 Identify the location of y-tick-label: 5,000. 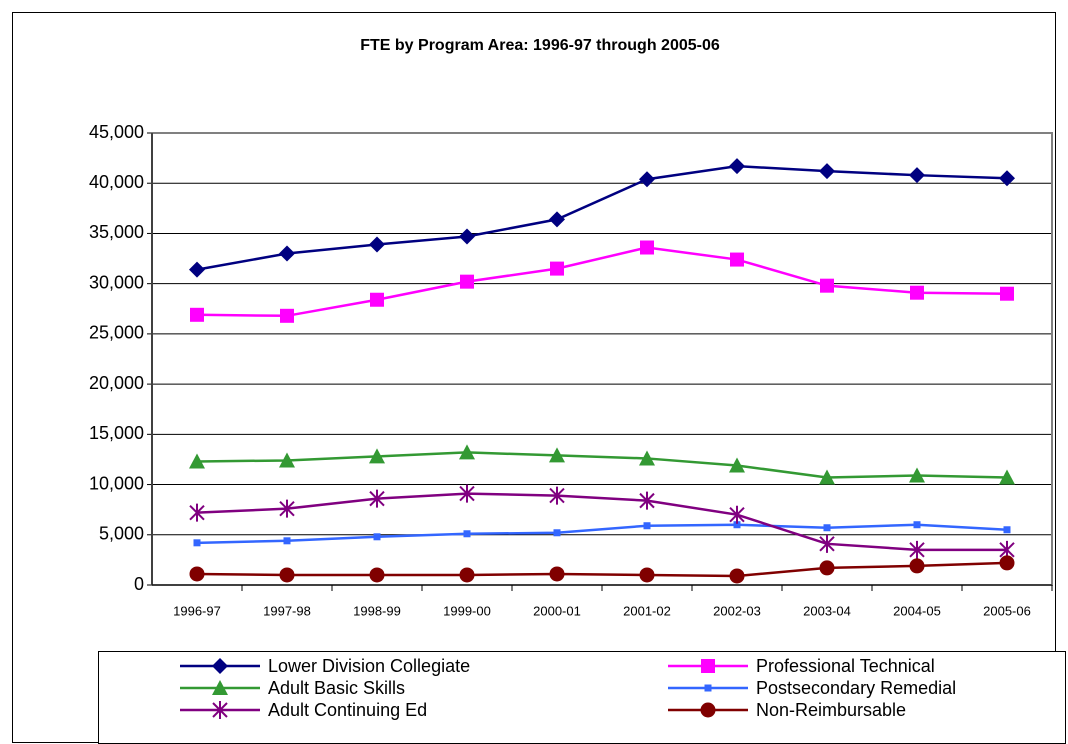
(121, 534).